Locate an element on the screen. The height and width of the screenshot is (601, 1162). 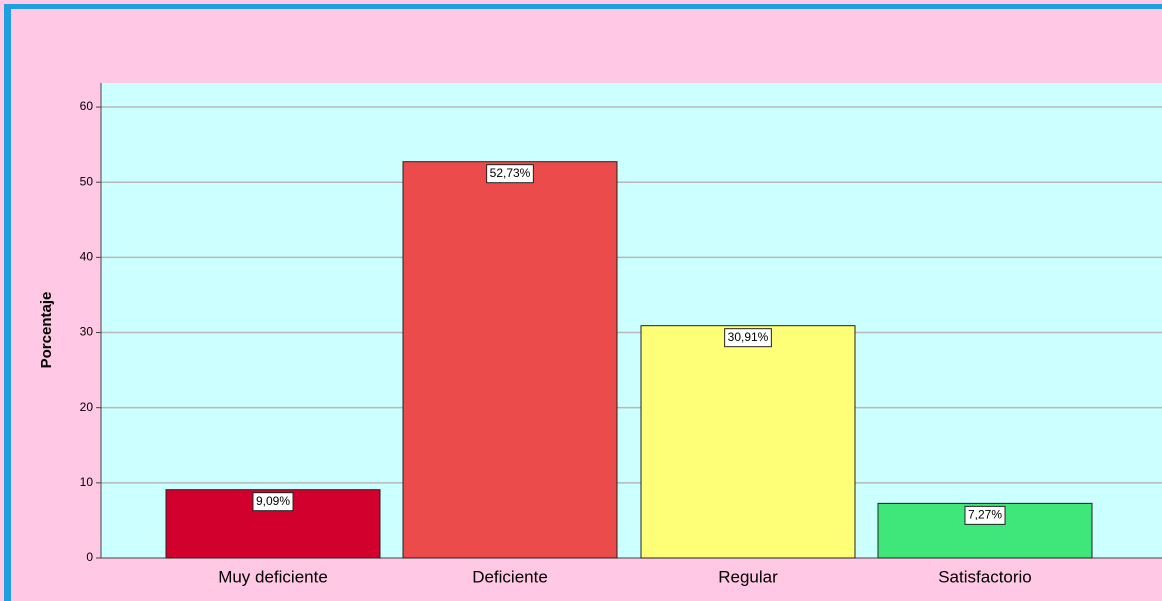
y-tick-label: 50 is located at coordinates (87, 181).